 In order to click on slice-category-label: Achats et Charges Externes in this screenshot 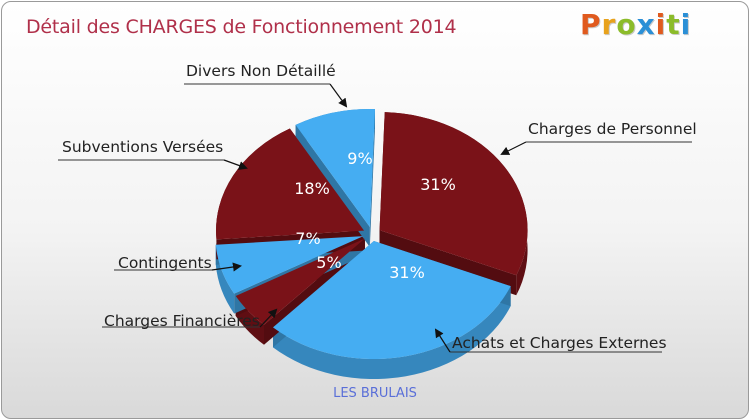, I will do `click(559, 343)`.